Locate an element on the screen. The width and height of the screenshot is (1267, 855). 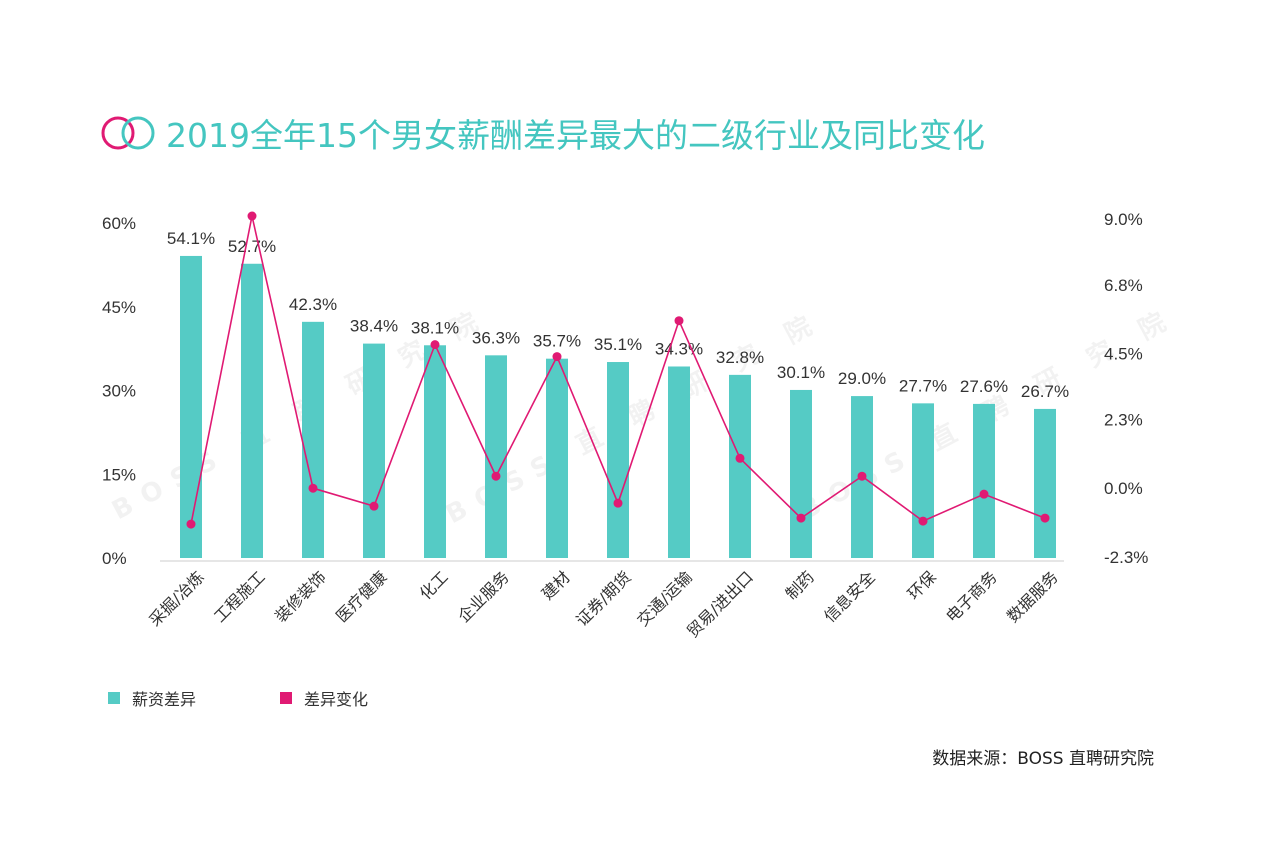
x-tick-9: 贸易/进出口 is located at coordinates (720, 604).